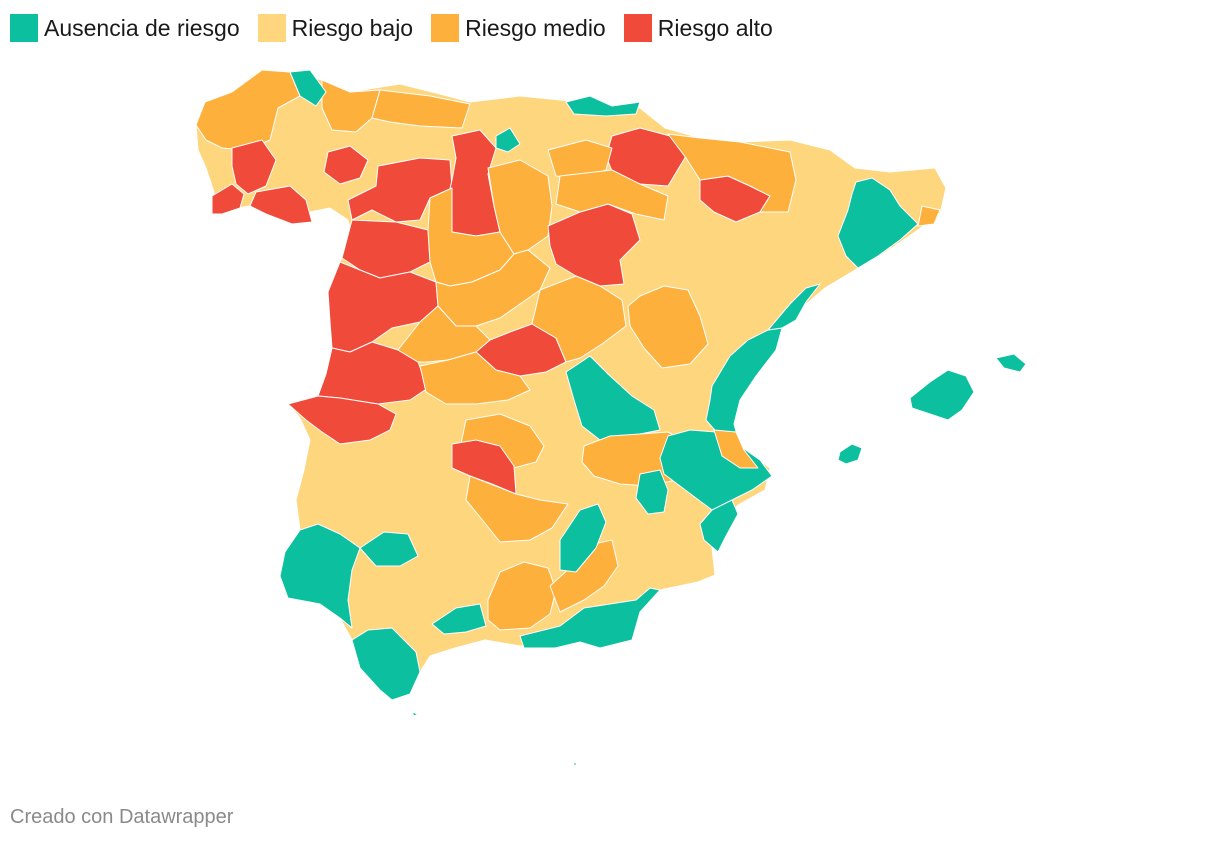 This screenshot has height=842, width=1220. I want to click on region-cadiz-none, so click(386, 664).